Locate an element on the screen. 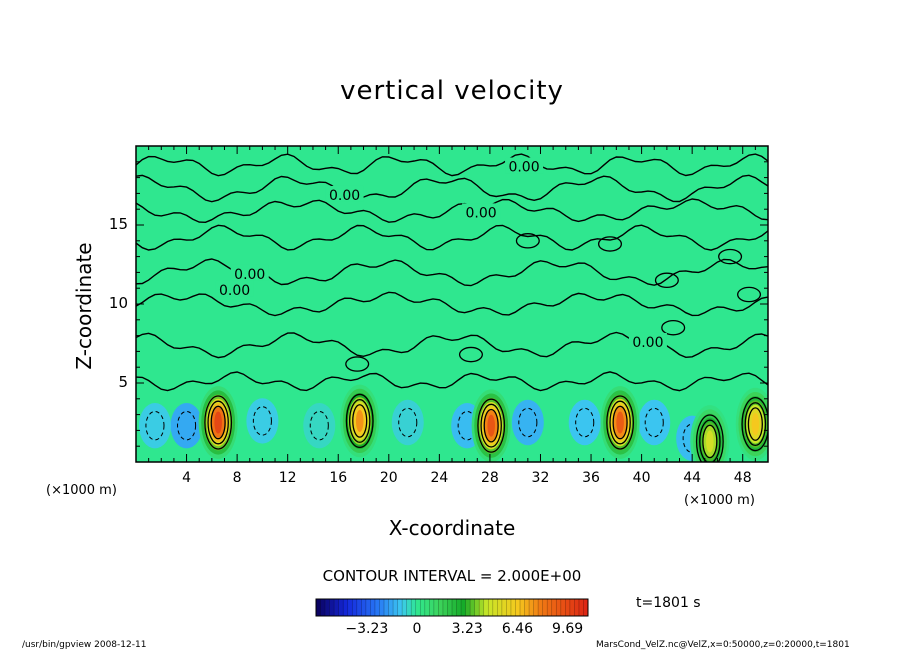  y-tick-label: 15 is located at coordinates (118, 224).